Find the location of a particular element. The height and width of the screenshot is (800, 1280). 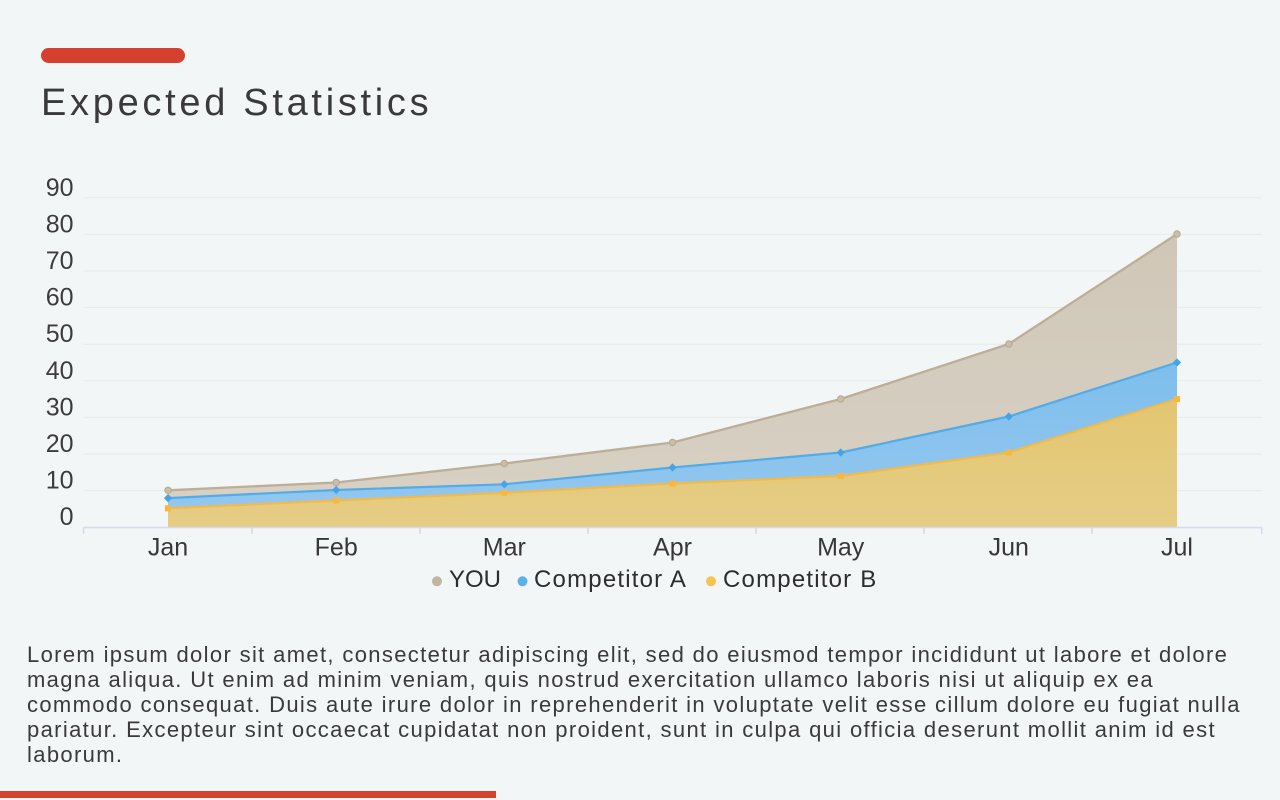

svg-text: Jul is located at coordinates (1177, 548).